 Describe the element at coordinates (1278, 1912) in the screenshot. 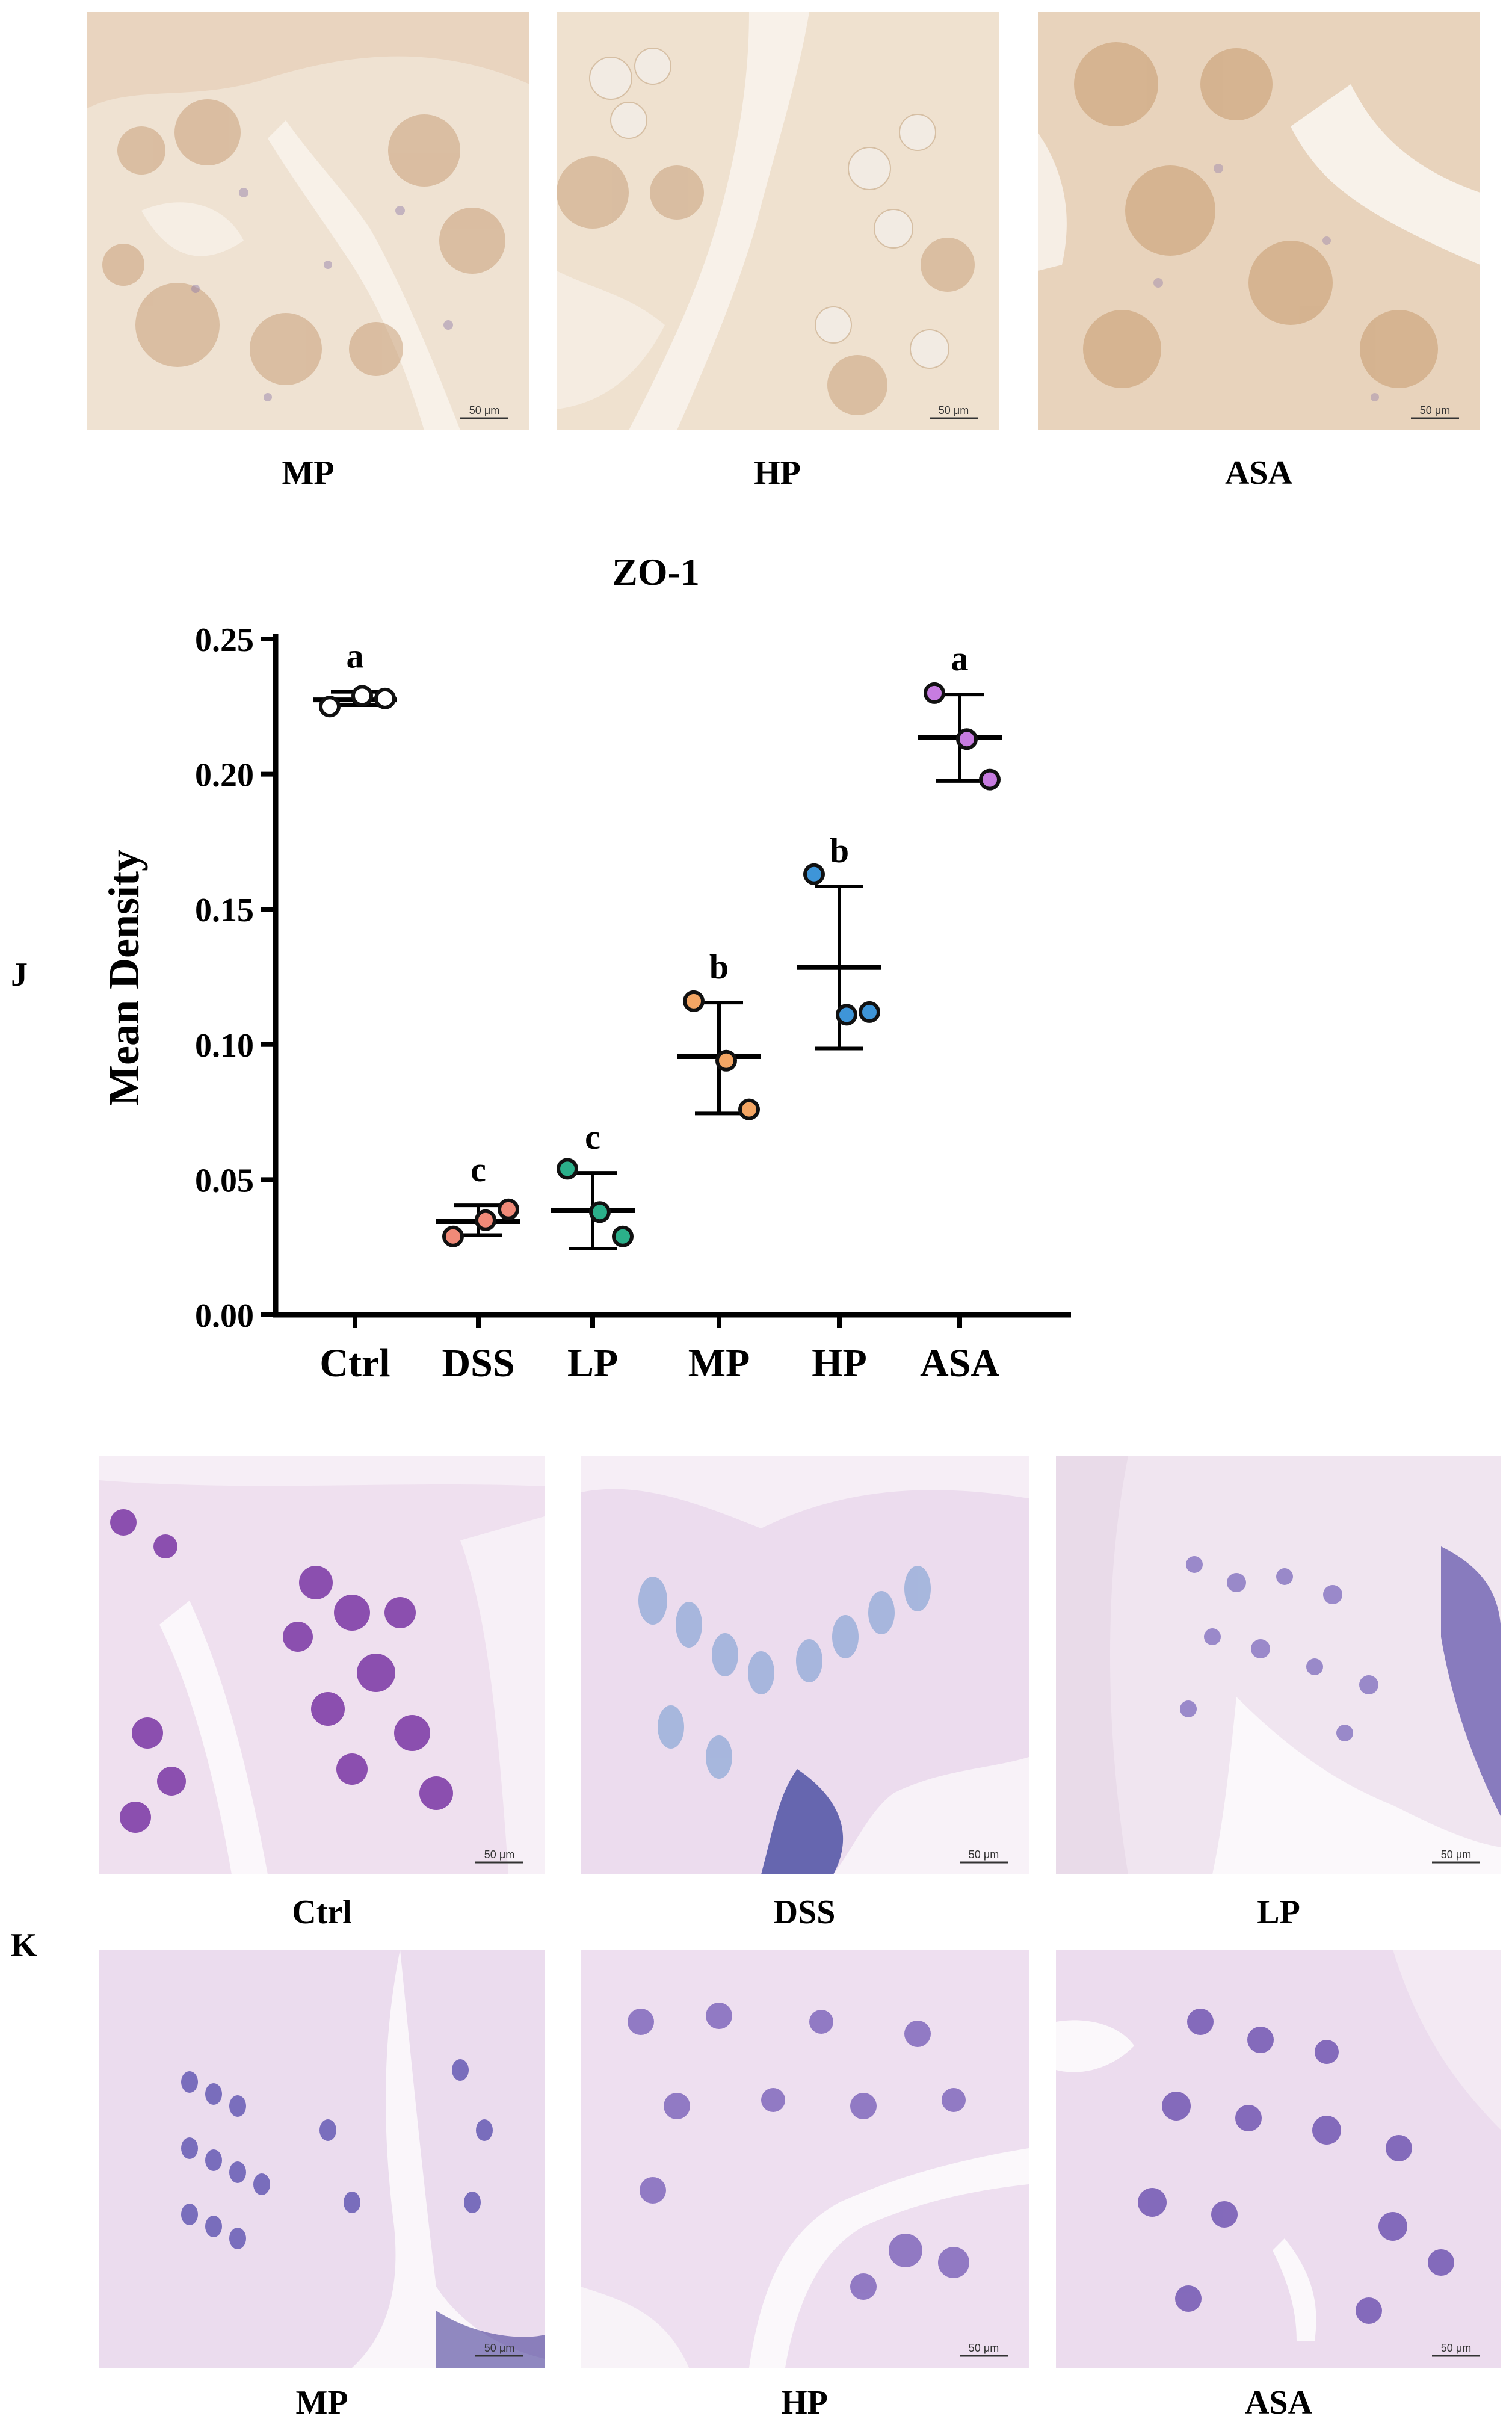

I see `pas-caption-lp: LP` at that location.